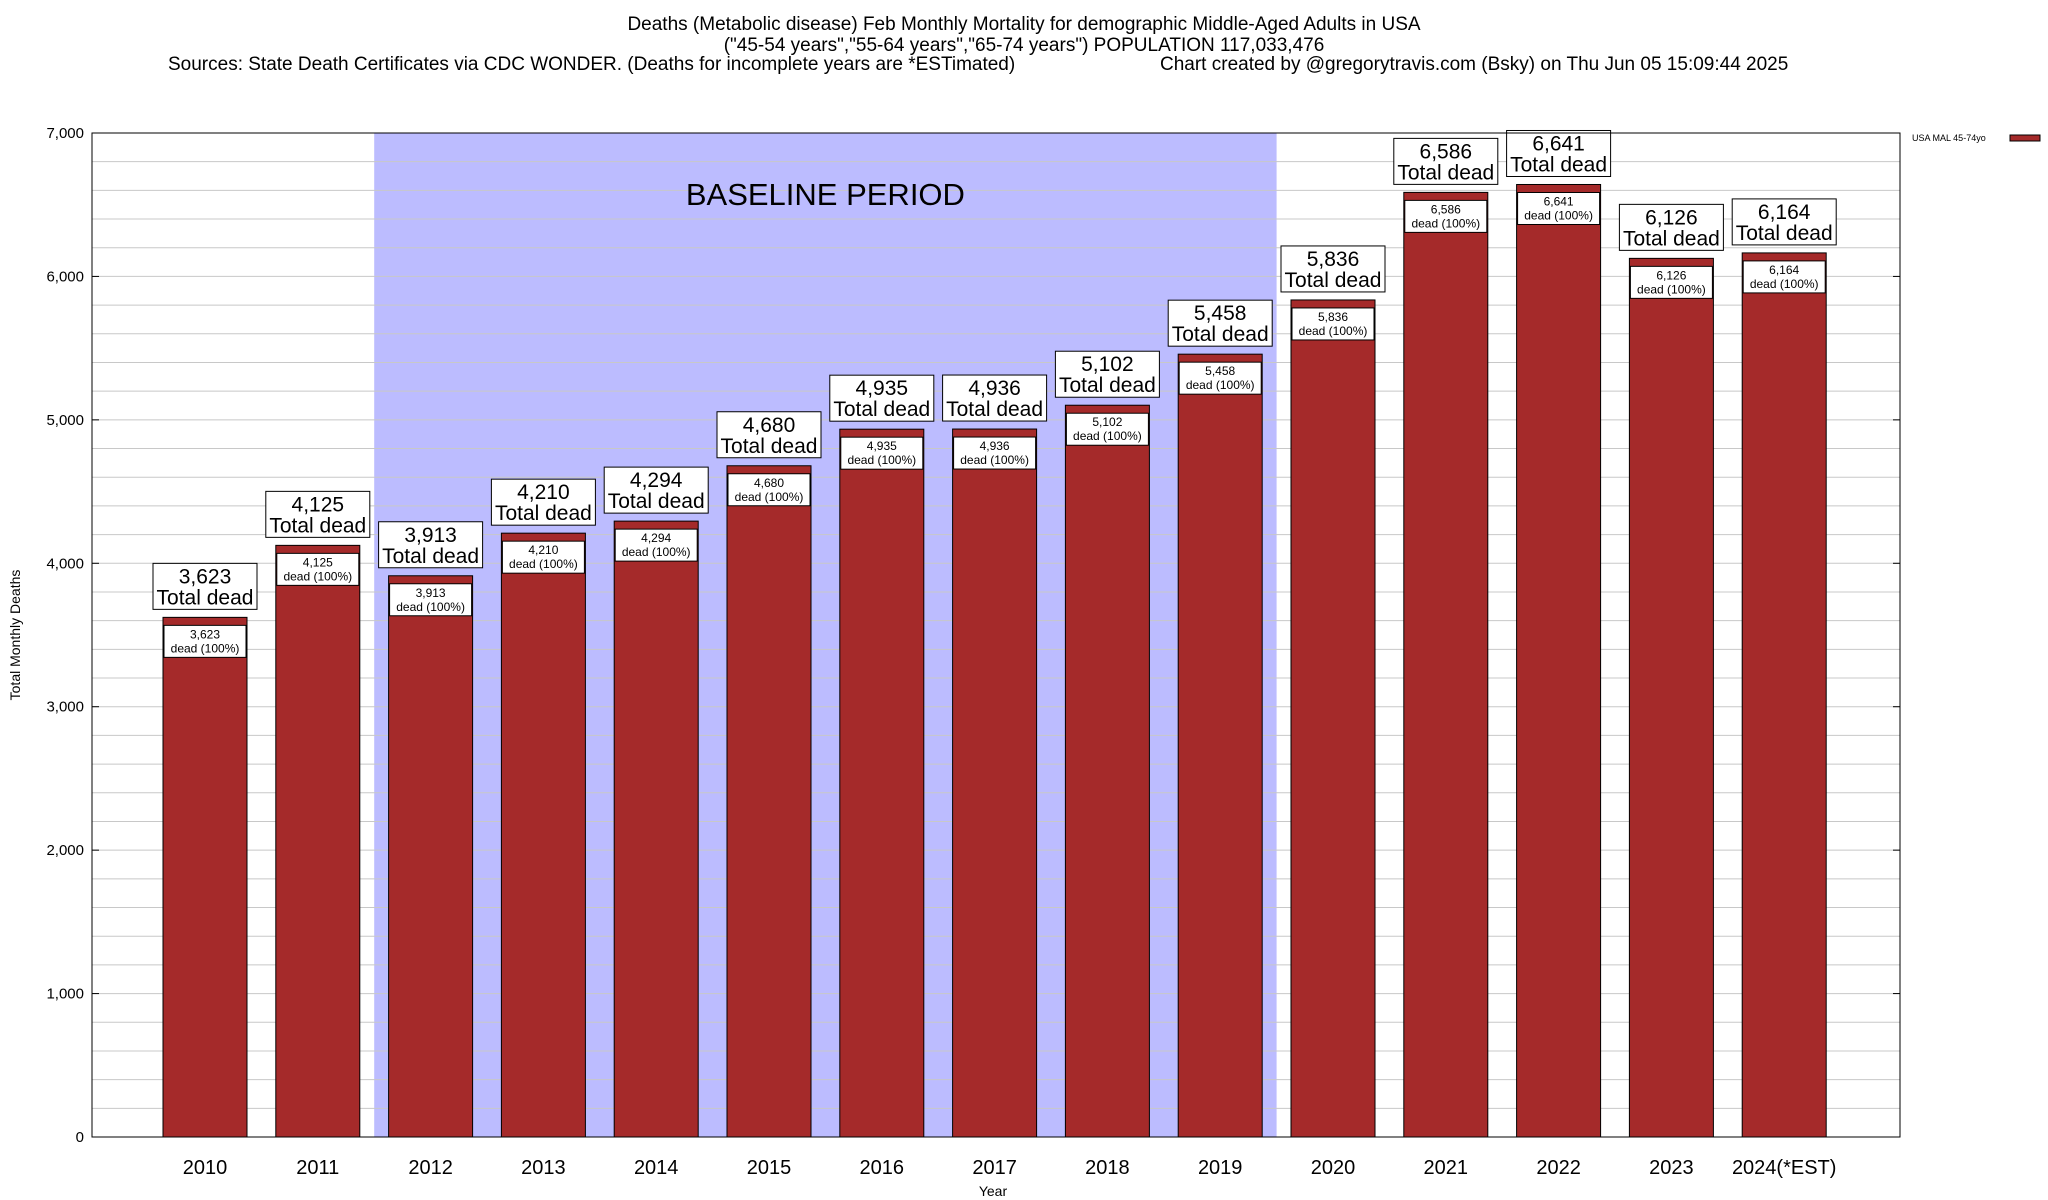 The width and height of the screenshot is (2048, 1200). I want to click on y-tick-label: 2,000, so click(65, 850).